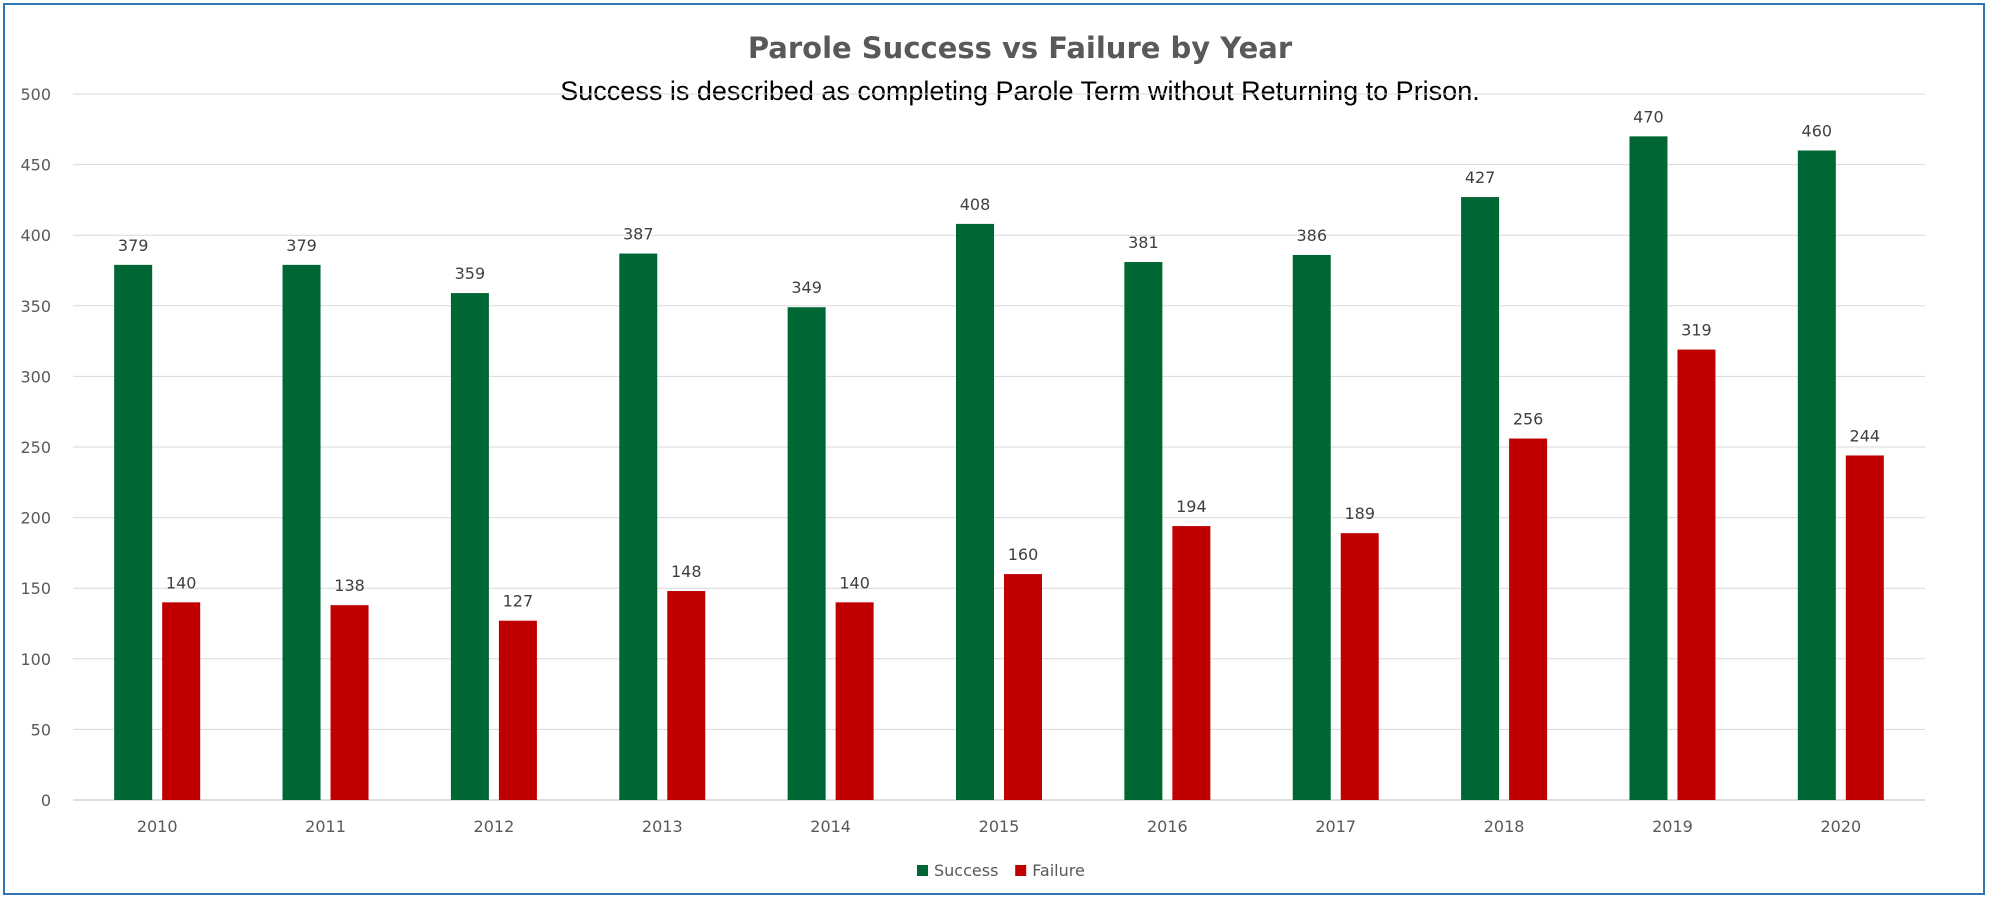  What do you see at coordinates (157, 826) in the screenshot?
I see `x-tick-label: 2010` at bounding box center [157, 826].